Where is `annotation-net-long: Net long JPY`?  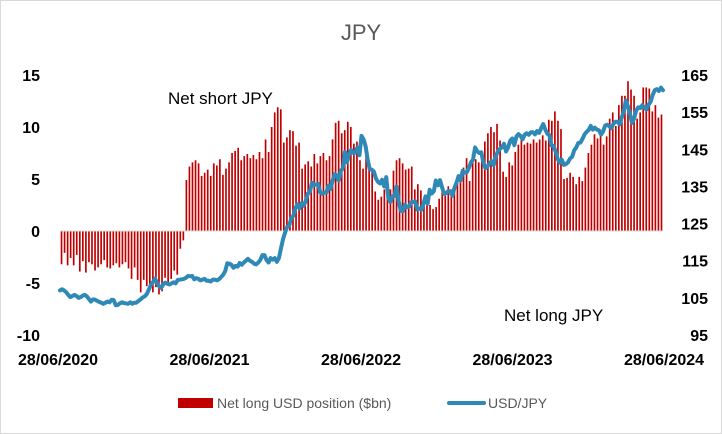 annotation-net-long: Net long JPY is located at coordinates (553, 315).